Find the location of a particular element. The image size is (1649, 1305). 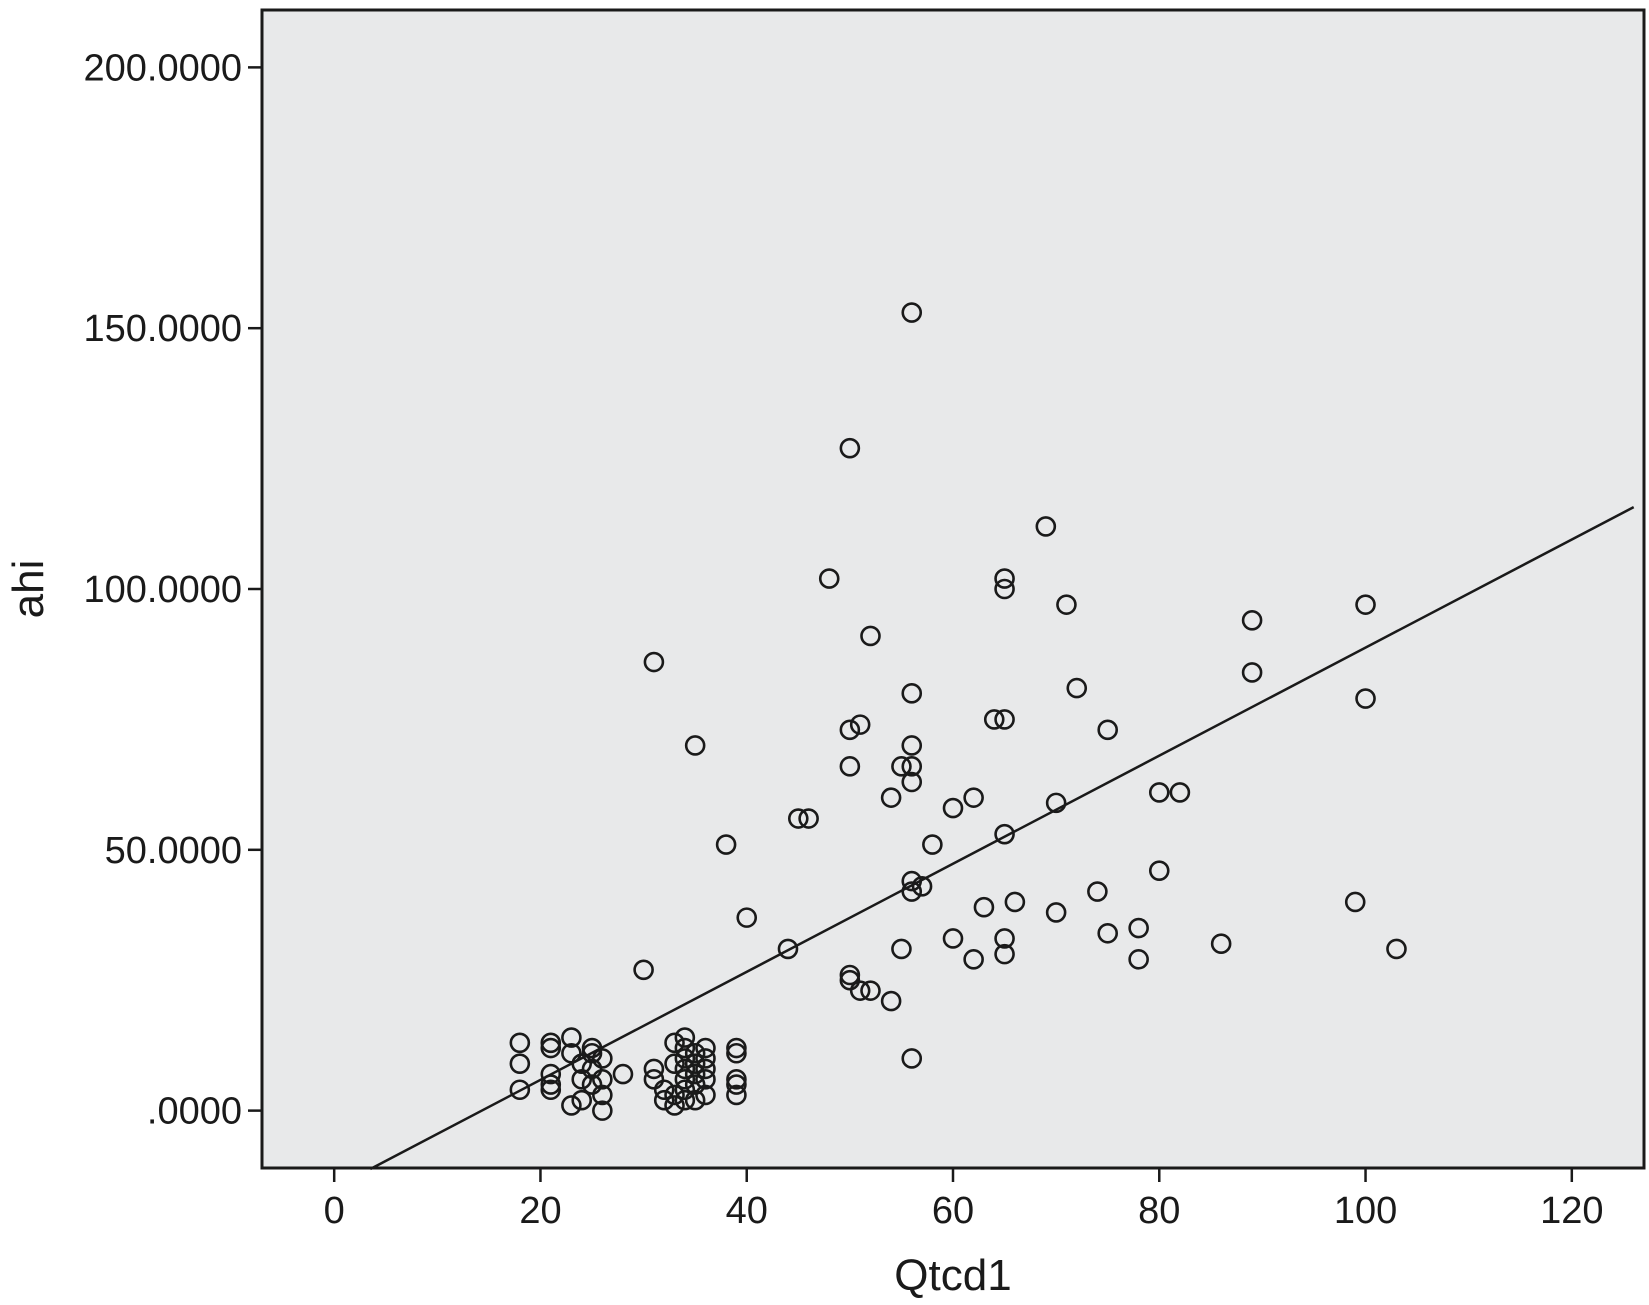

x-tick-label: 120 is located at coordinates (1571, 1211).